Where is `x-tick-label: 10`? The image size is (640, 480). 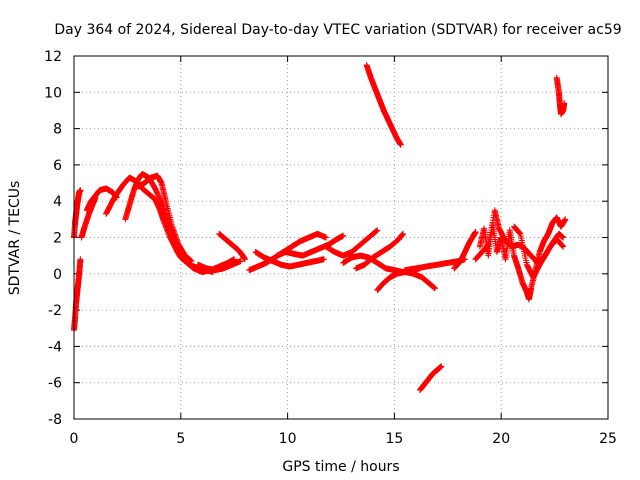
x-tick-label: 10 is located at coordinates (288, 439).